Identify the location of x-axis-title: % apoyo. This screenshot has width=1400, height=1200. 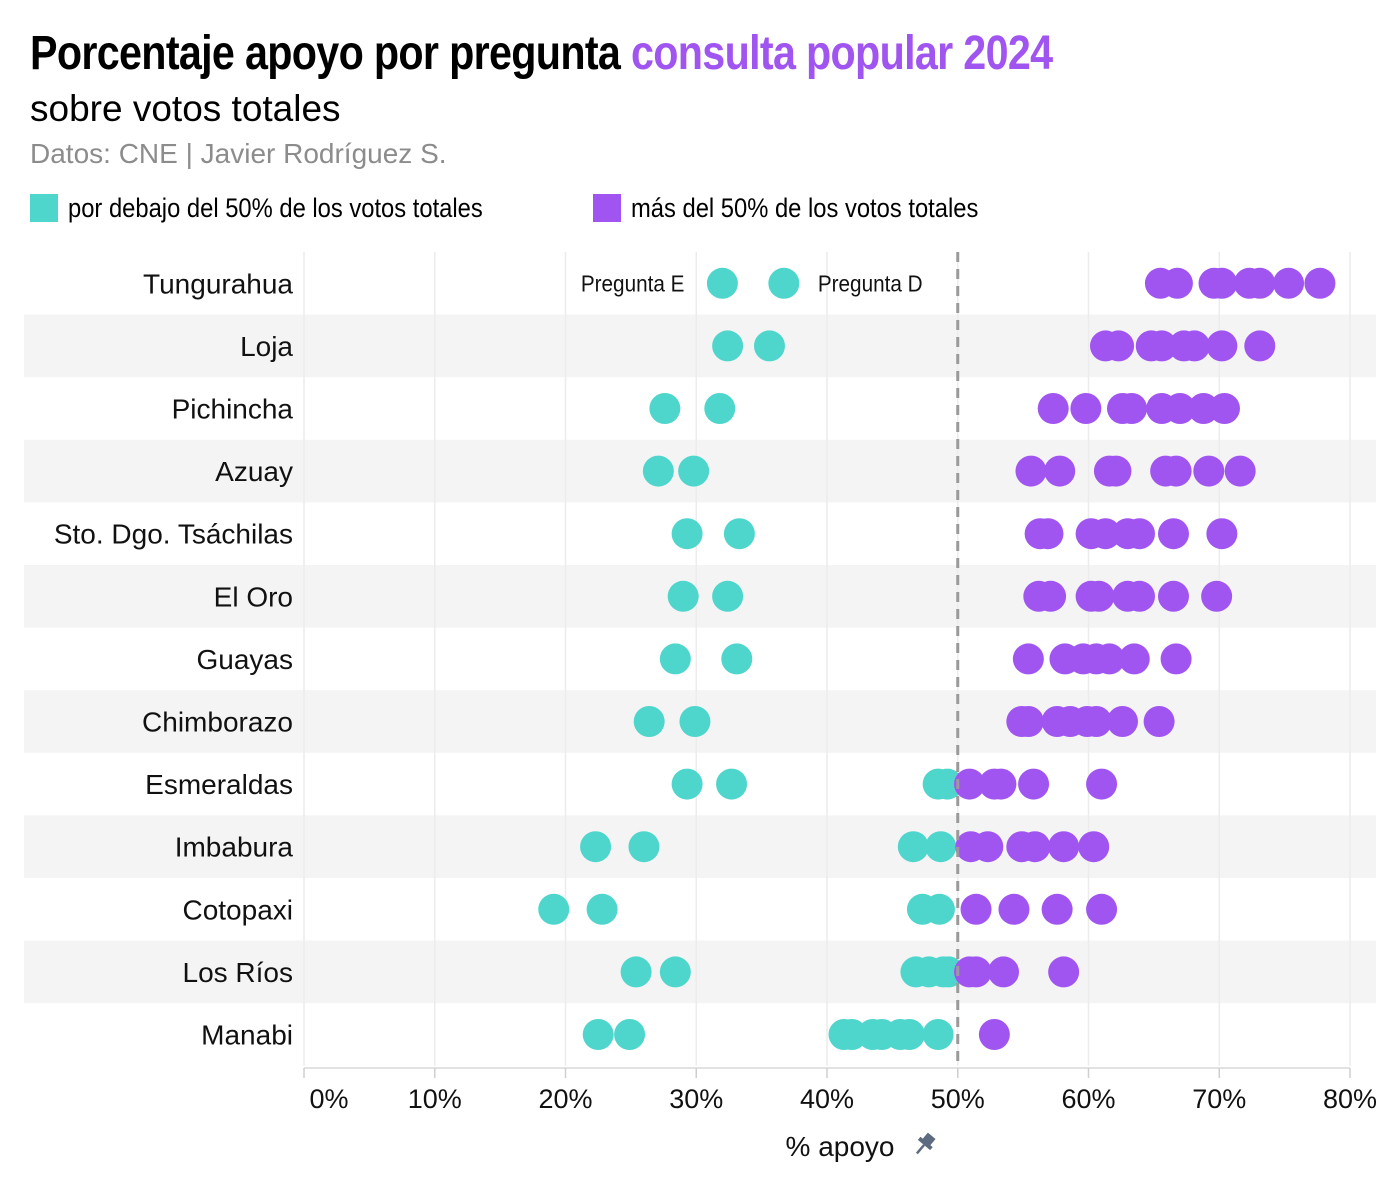
(840, 1146).